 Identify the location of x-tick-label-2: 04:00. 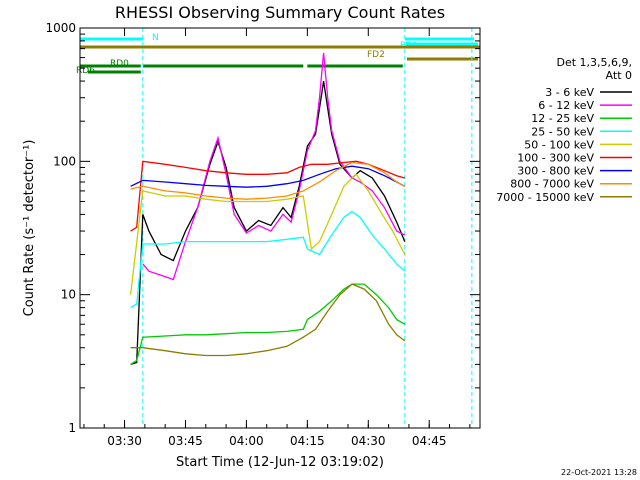
(246, 441).